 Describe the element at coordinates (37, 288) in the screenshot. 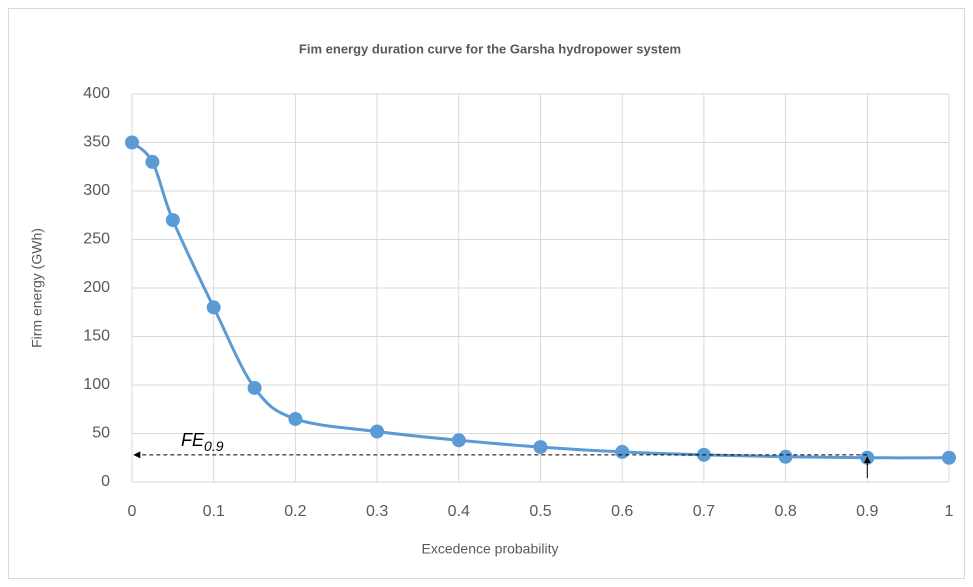

I see `y-axis-label: Firm energy (GWh)` at that location.